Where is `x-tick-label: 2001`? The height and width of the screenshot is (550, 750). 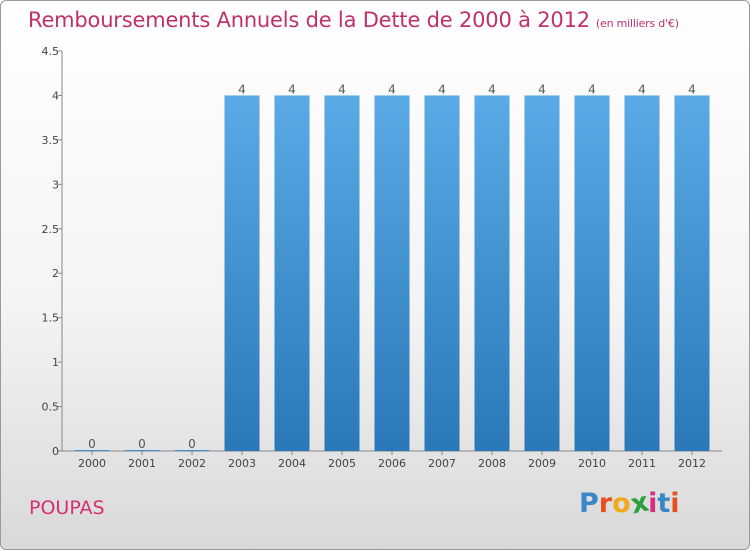
x-tick-label: 2001 is located at coordinates (142, 463).